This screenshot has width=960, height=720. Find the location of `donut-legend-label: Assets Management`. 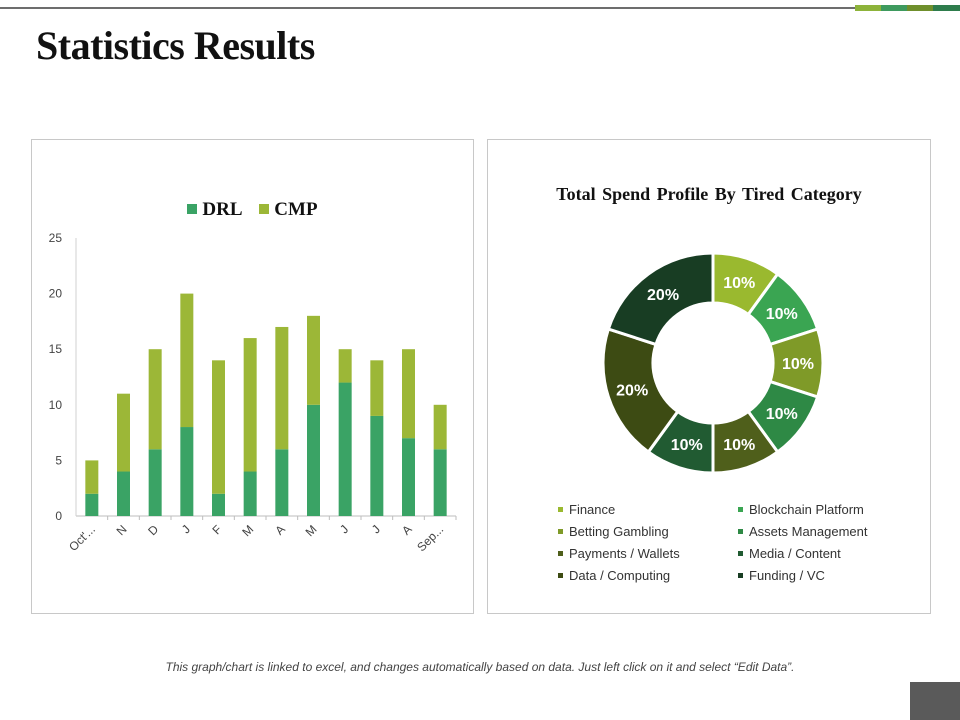

donut-legend-label: Assets Management is located at coordinates (808, 531).